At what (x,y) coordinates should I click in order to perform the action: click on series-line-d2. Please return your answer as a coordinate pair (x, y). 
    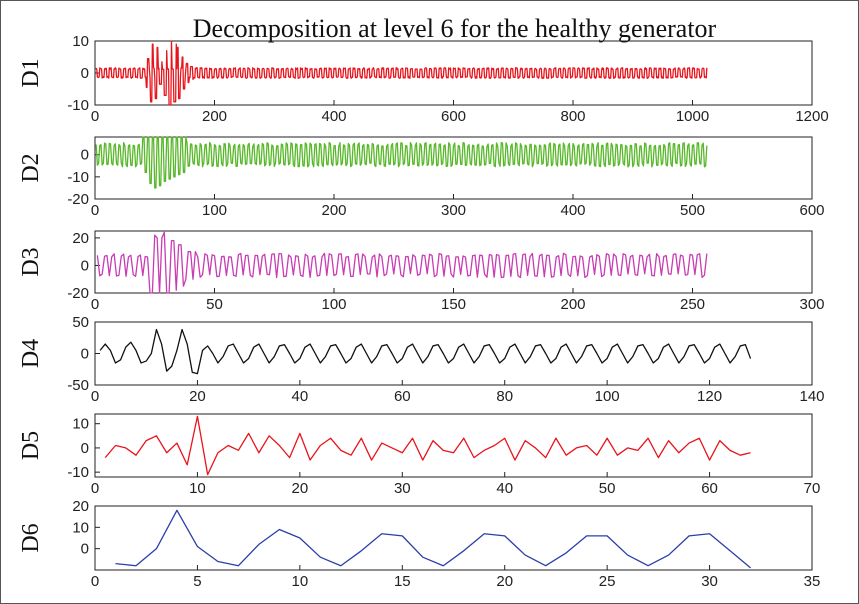
    Looking at the image, I should click on (401, 162).